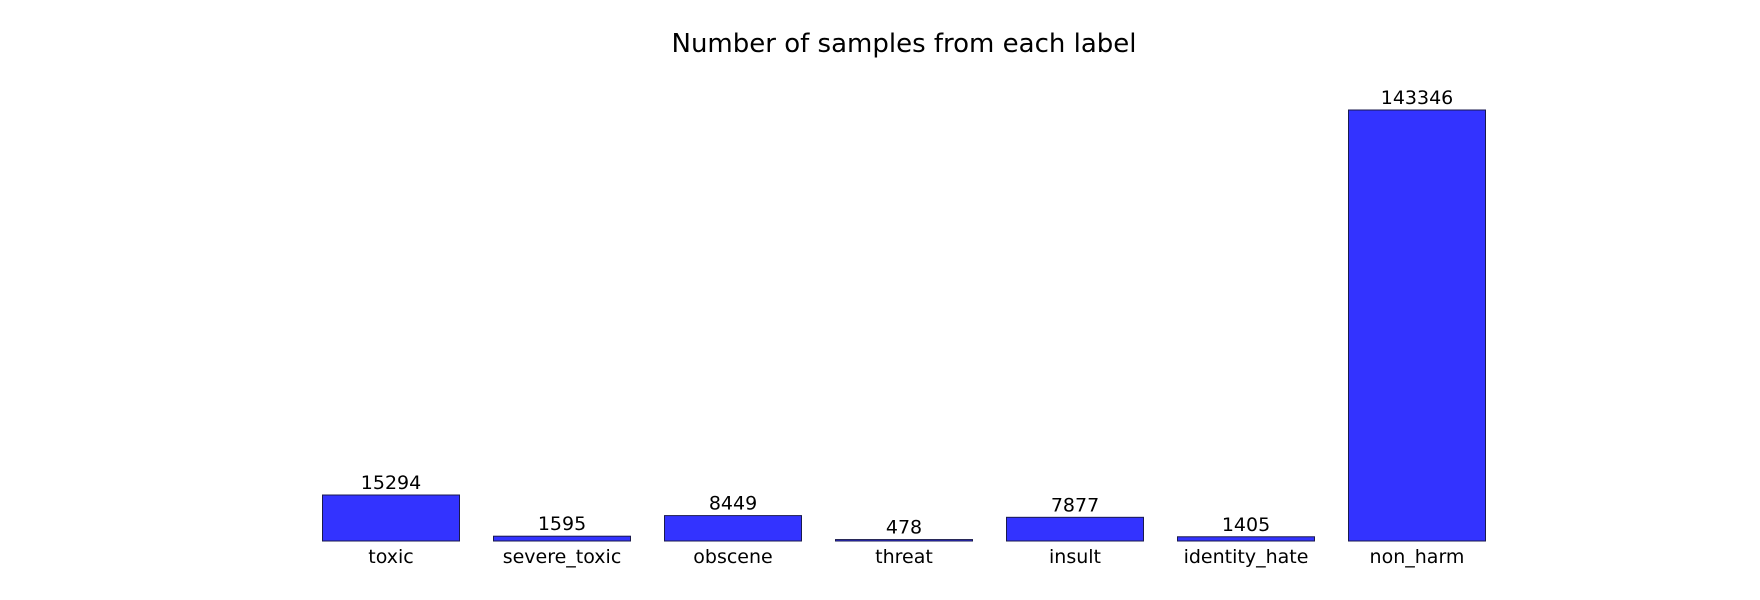 The width and height of the screenshot is (1760, 600). What do you see at coordinates (1417, 98) in the screenshot?
I see `bar-value-label: 143346` at bounding box center [1417, 98].